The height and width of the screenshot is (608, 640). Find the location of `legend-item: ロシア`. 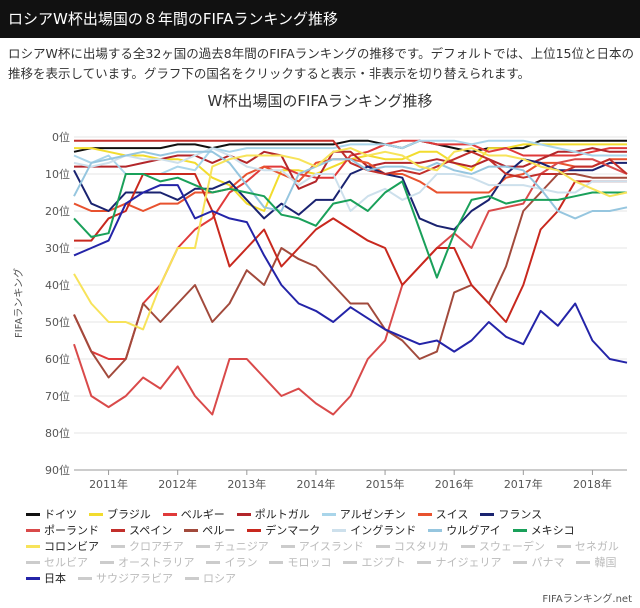

legend-item: ロシア is located at coordinates (210, 578).